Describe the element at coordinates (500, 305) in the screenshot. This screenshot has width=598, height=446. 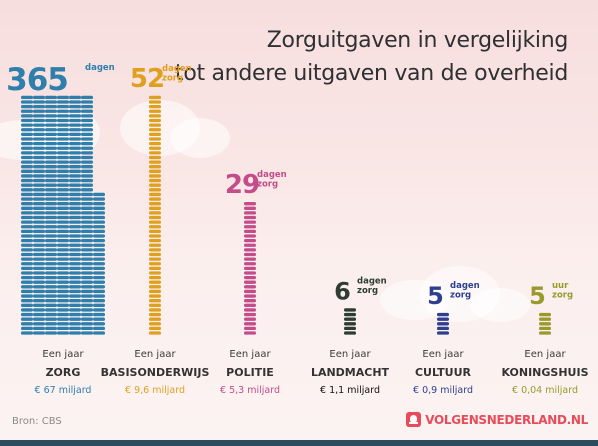
I see `cloud-decoration` at that location.